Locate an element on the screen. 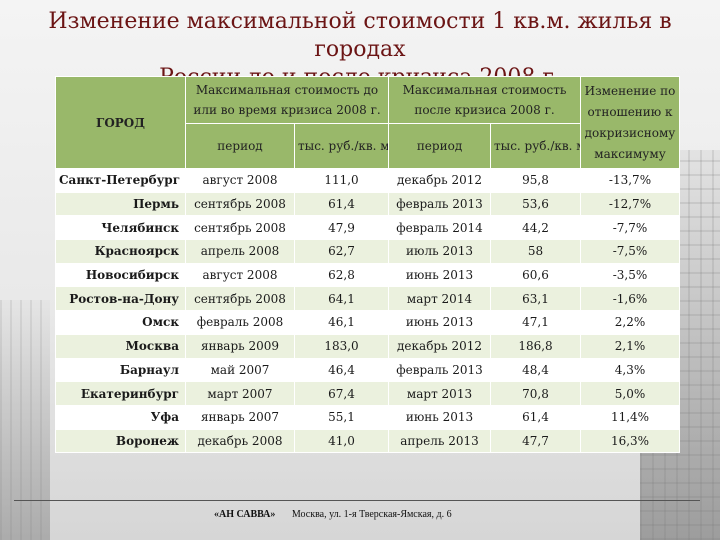 The width and height of the screenshot is (720, 540). cell-before-period: март 2007 is located at coordinates (240, 393).